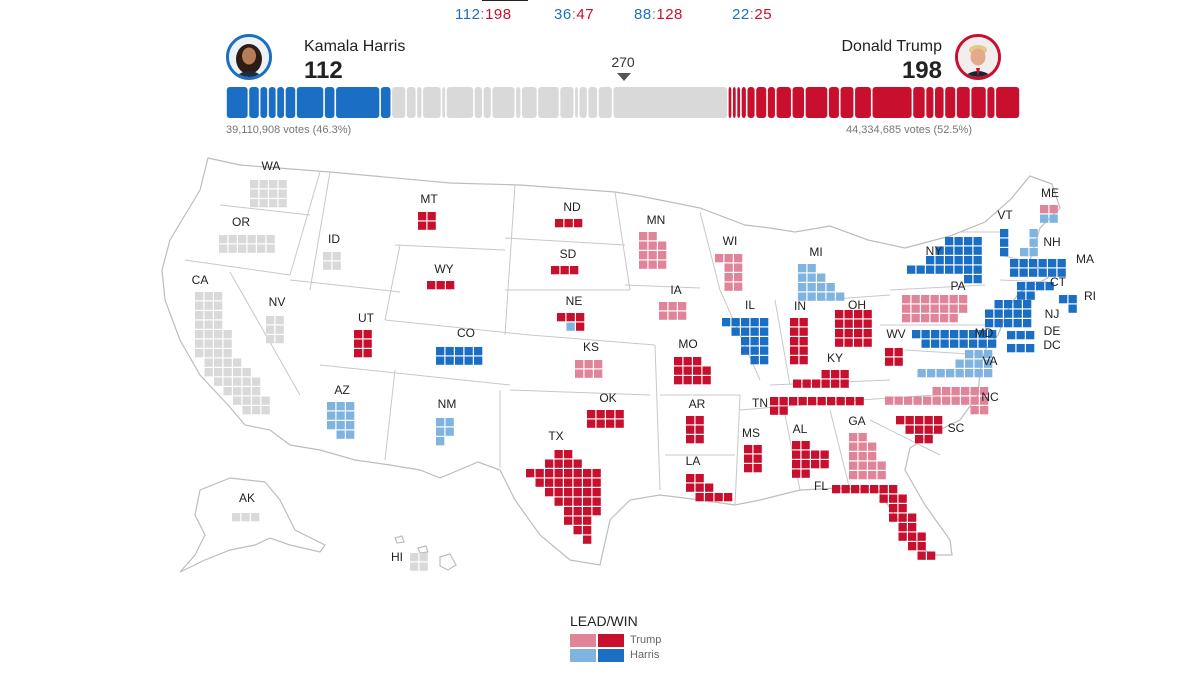  I want to click on state-hi-tiles, so click(419, 562).